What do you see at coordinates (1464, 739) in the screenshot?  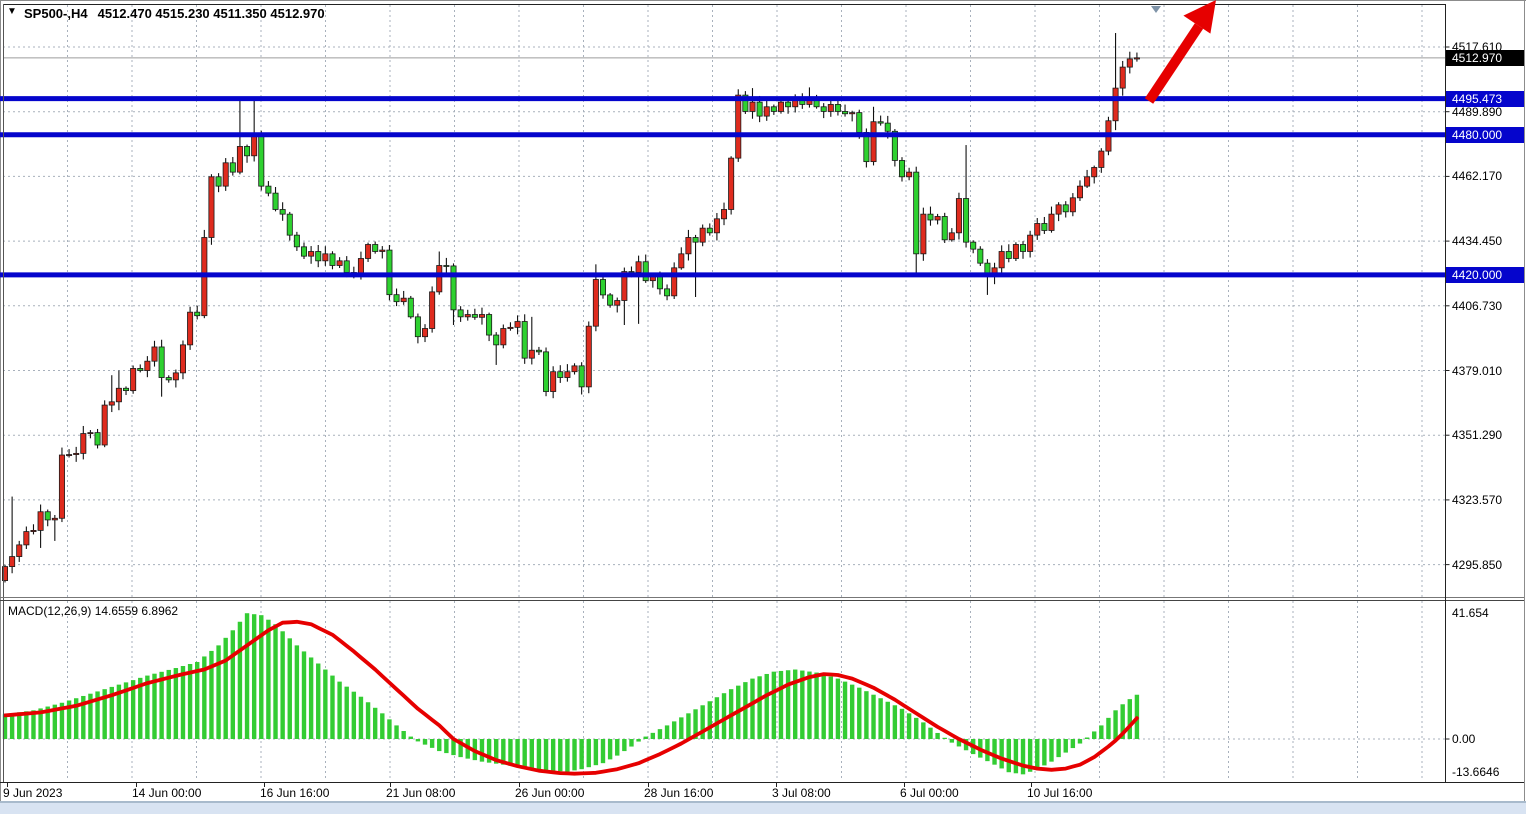 I see `macd-scale-label: 0.00` at bounding box center [1464, 739].